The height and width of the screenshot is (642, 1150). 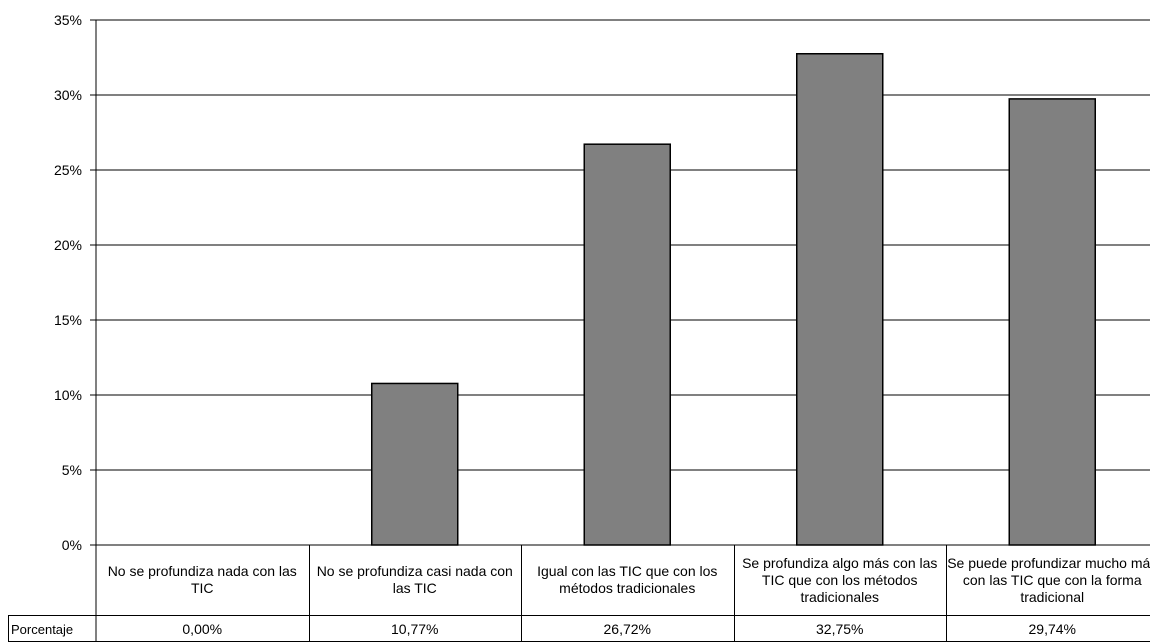 What do you see at coordinates (68, 320) in the screenshot?
I see `y-tick-label: 15%` at bounding box center [68, 320].